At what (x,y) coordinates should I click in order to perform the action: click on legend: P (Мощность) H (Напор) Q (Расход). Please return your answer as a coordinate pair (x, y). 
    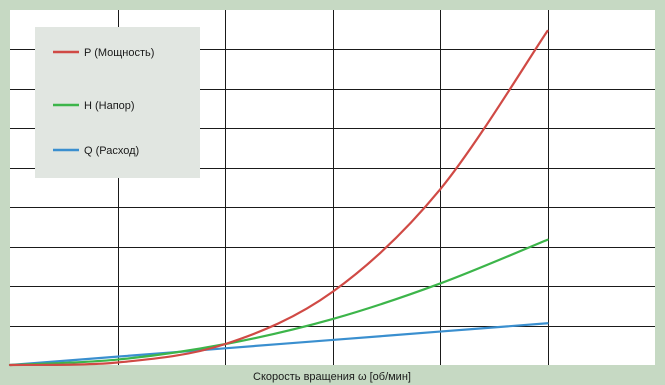
    Looking at the image, I should click on (117, 102).